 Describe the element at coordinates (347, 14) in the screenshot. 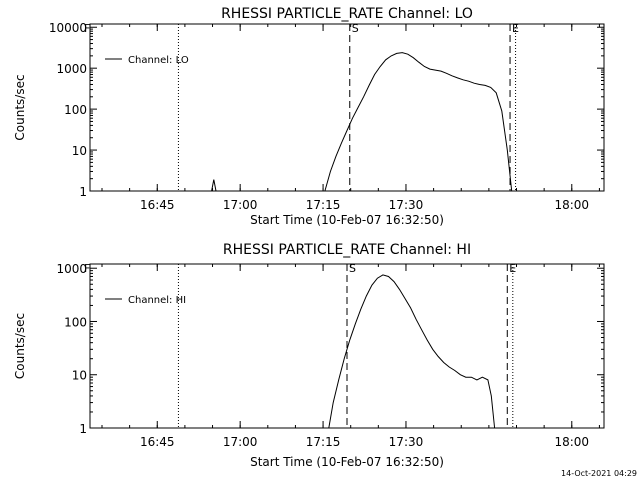

I see `chart-title: RHESSI PARTICLE_RATE Channel: LO` at that location.